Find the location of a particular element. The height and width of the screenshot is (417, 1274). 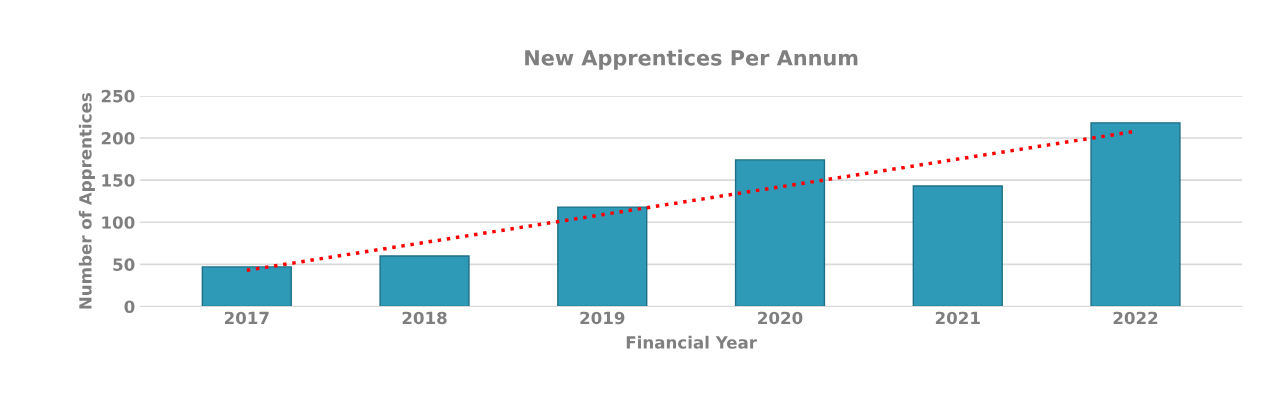

y-tick-label: 100 is located at coordinates (118, 222).